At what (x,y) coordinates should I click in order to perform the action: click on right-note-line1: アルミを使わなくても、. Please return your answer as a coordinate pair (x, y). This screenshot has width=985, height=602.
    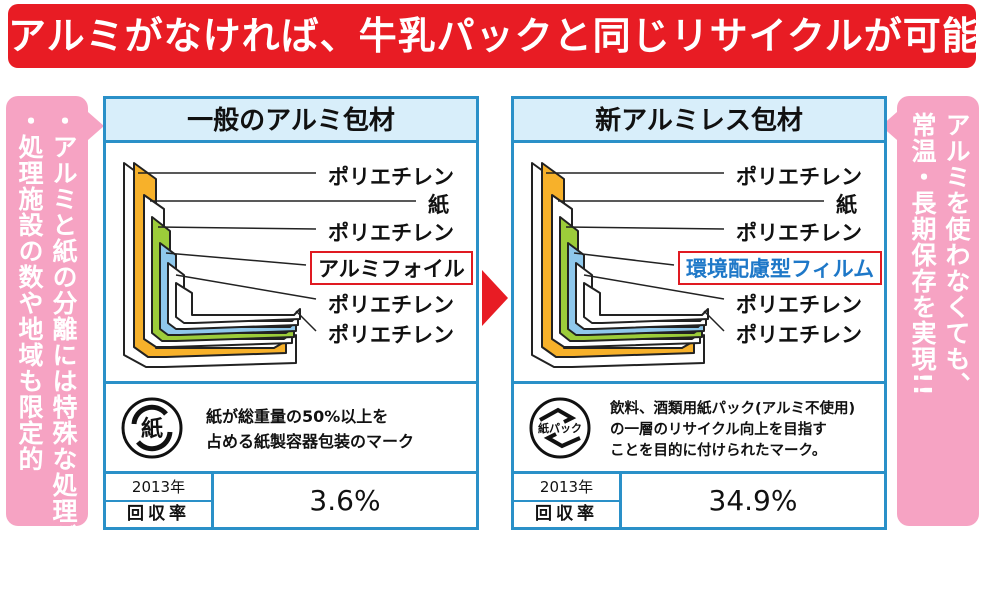
    Looking at the image, I should click on (956, 255).